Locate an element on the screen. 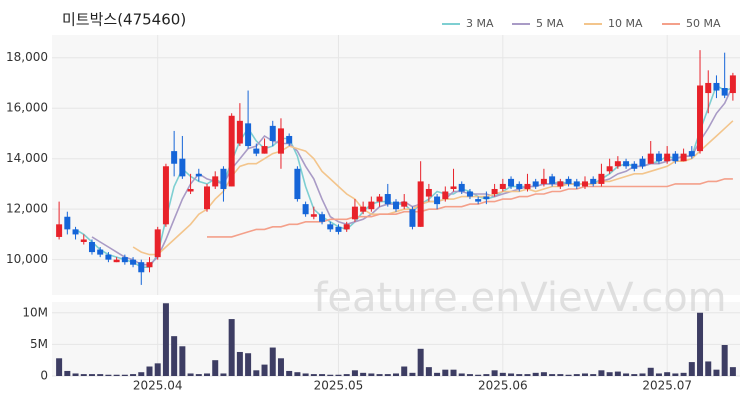 This screenshot has height=400, width=750. legend-label: 50 MA is located at coordinates (703, 23).